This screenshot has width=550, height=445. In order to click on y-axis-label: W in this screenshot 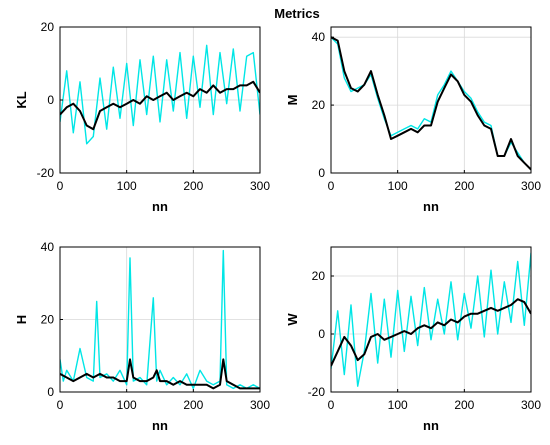, I will do `click(292, 319)`.